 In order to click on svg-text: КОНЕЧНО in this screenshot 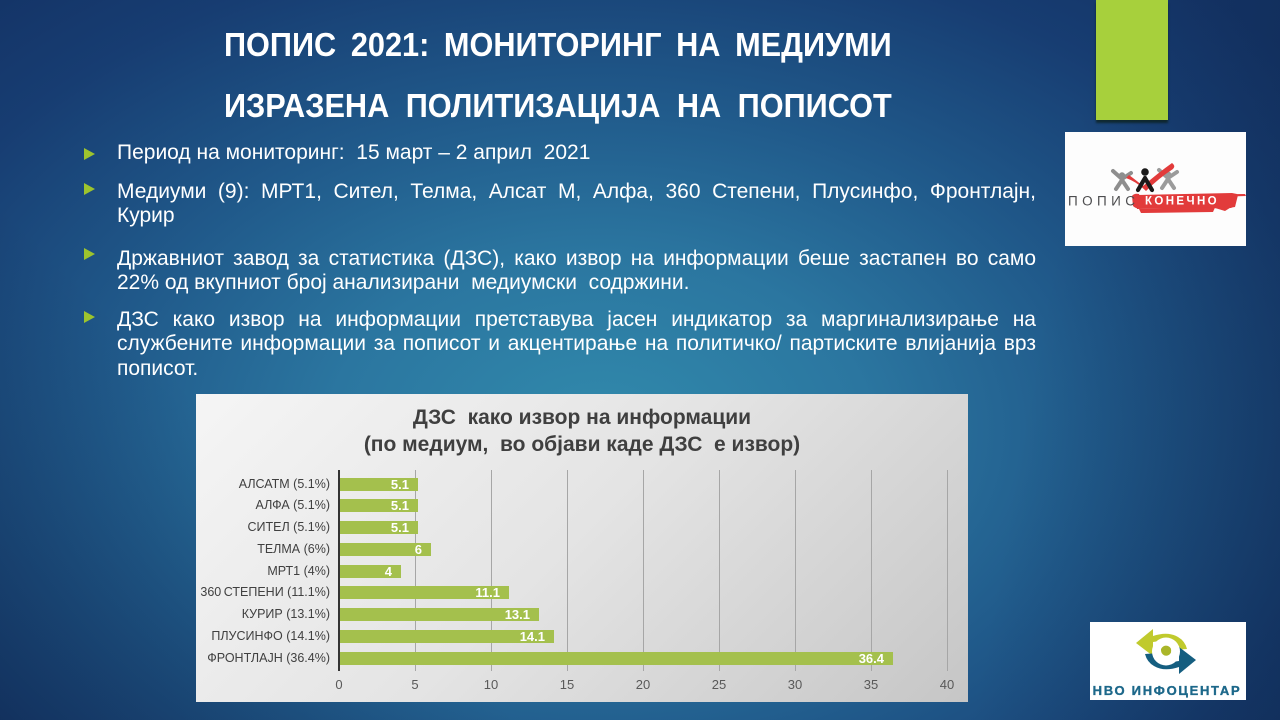, I will do `click(1182, 202)`.